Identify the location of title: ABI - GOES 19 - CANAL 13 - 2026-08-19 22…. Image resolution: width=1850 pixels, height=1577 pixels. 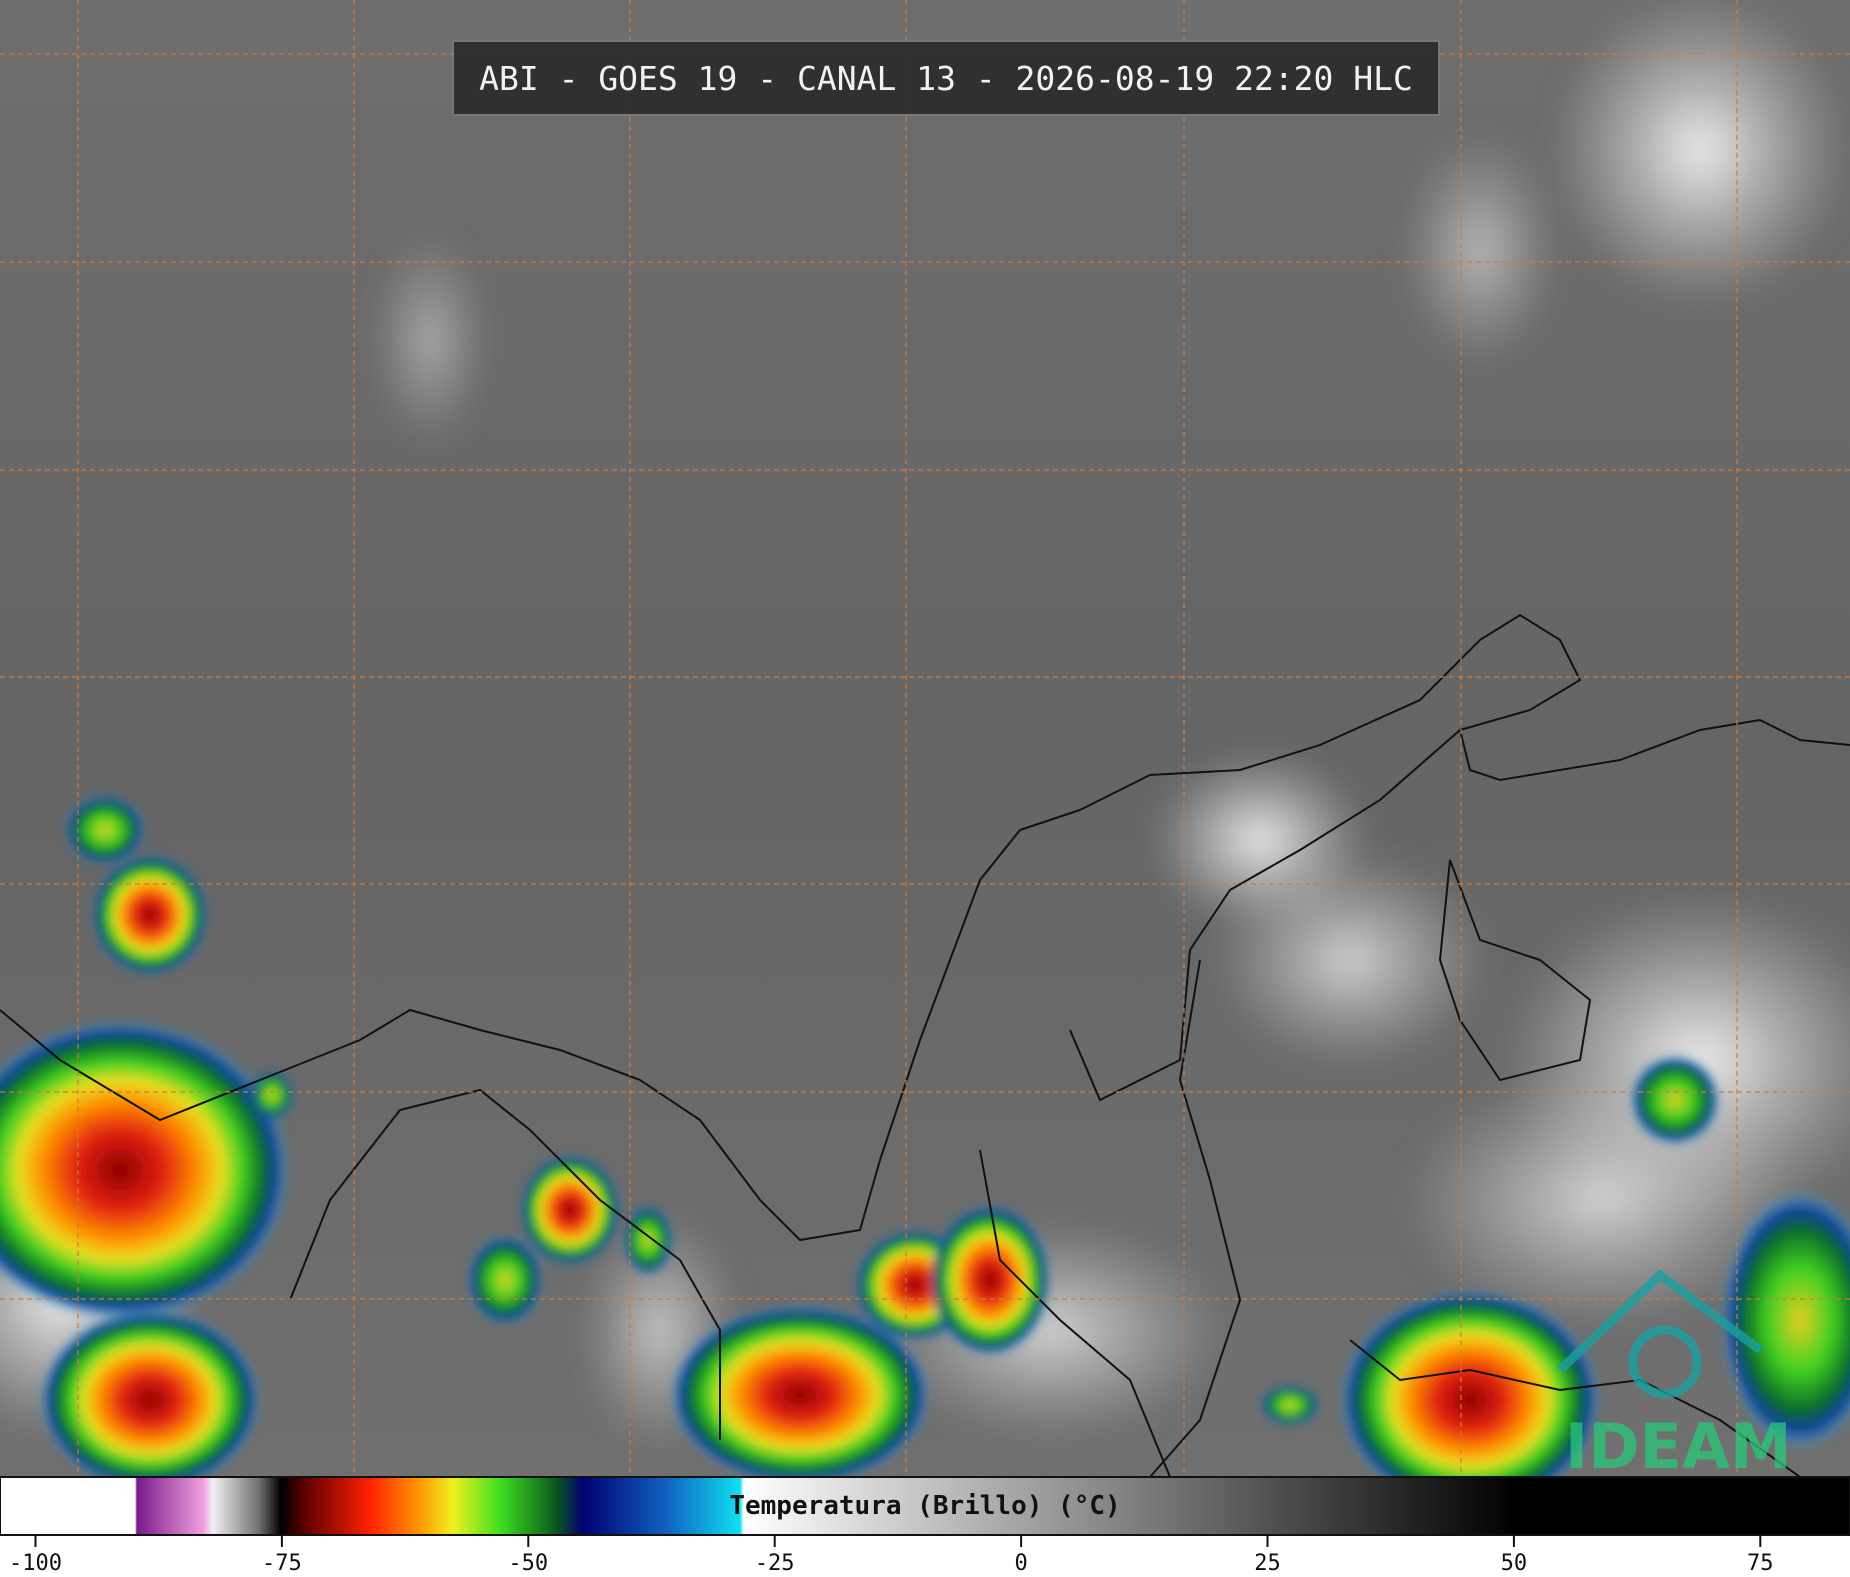
(946, 78).